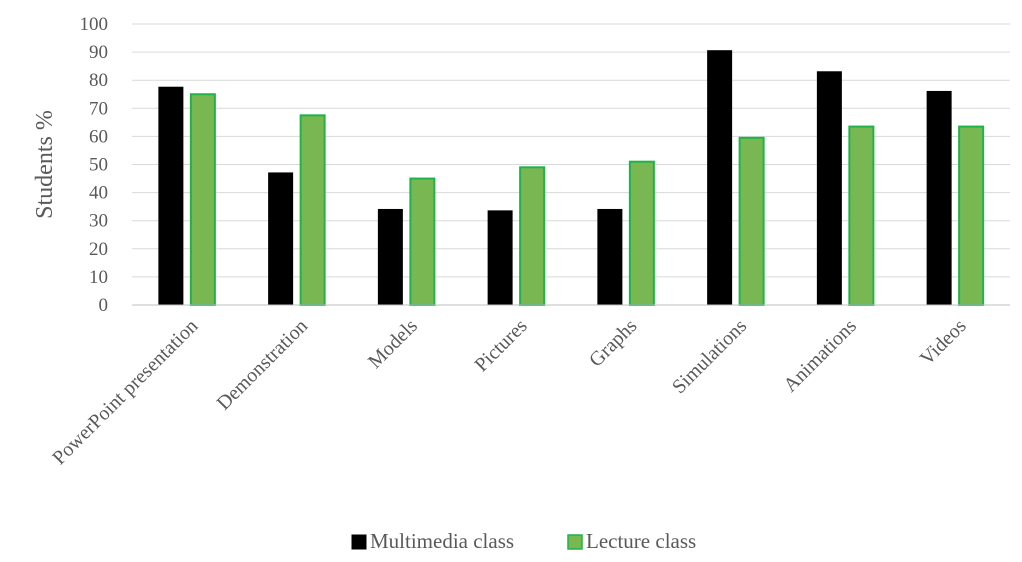 This screenshot has width=1022, height=562. What do you see at coordinates (98, 108) in the screenshot?
I see `y-tick-label: 70` at bounding box center [98, 108].